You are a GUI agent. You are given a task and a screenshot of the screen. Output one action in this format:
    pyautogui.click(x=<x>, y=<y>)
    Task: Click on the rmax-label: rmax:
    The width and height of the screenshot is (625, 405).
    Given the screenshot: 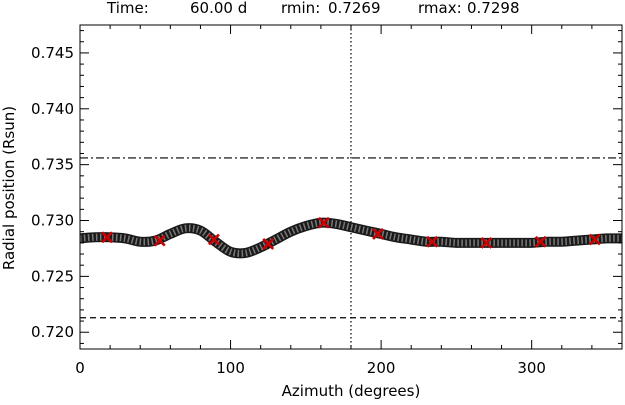 What is the action you would take?
    pyautogui.click(x=440, y=8)
    